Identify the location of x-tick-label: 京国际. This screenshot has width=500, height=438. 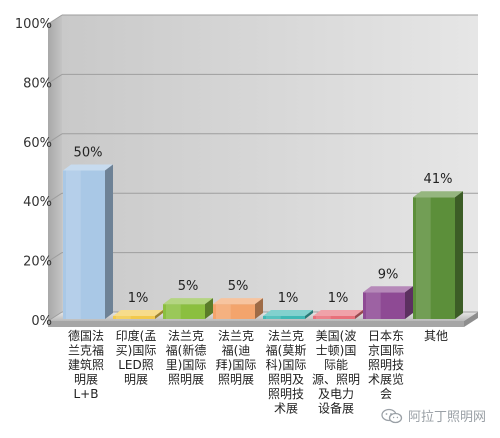
(386, 351).